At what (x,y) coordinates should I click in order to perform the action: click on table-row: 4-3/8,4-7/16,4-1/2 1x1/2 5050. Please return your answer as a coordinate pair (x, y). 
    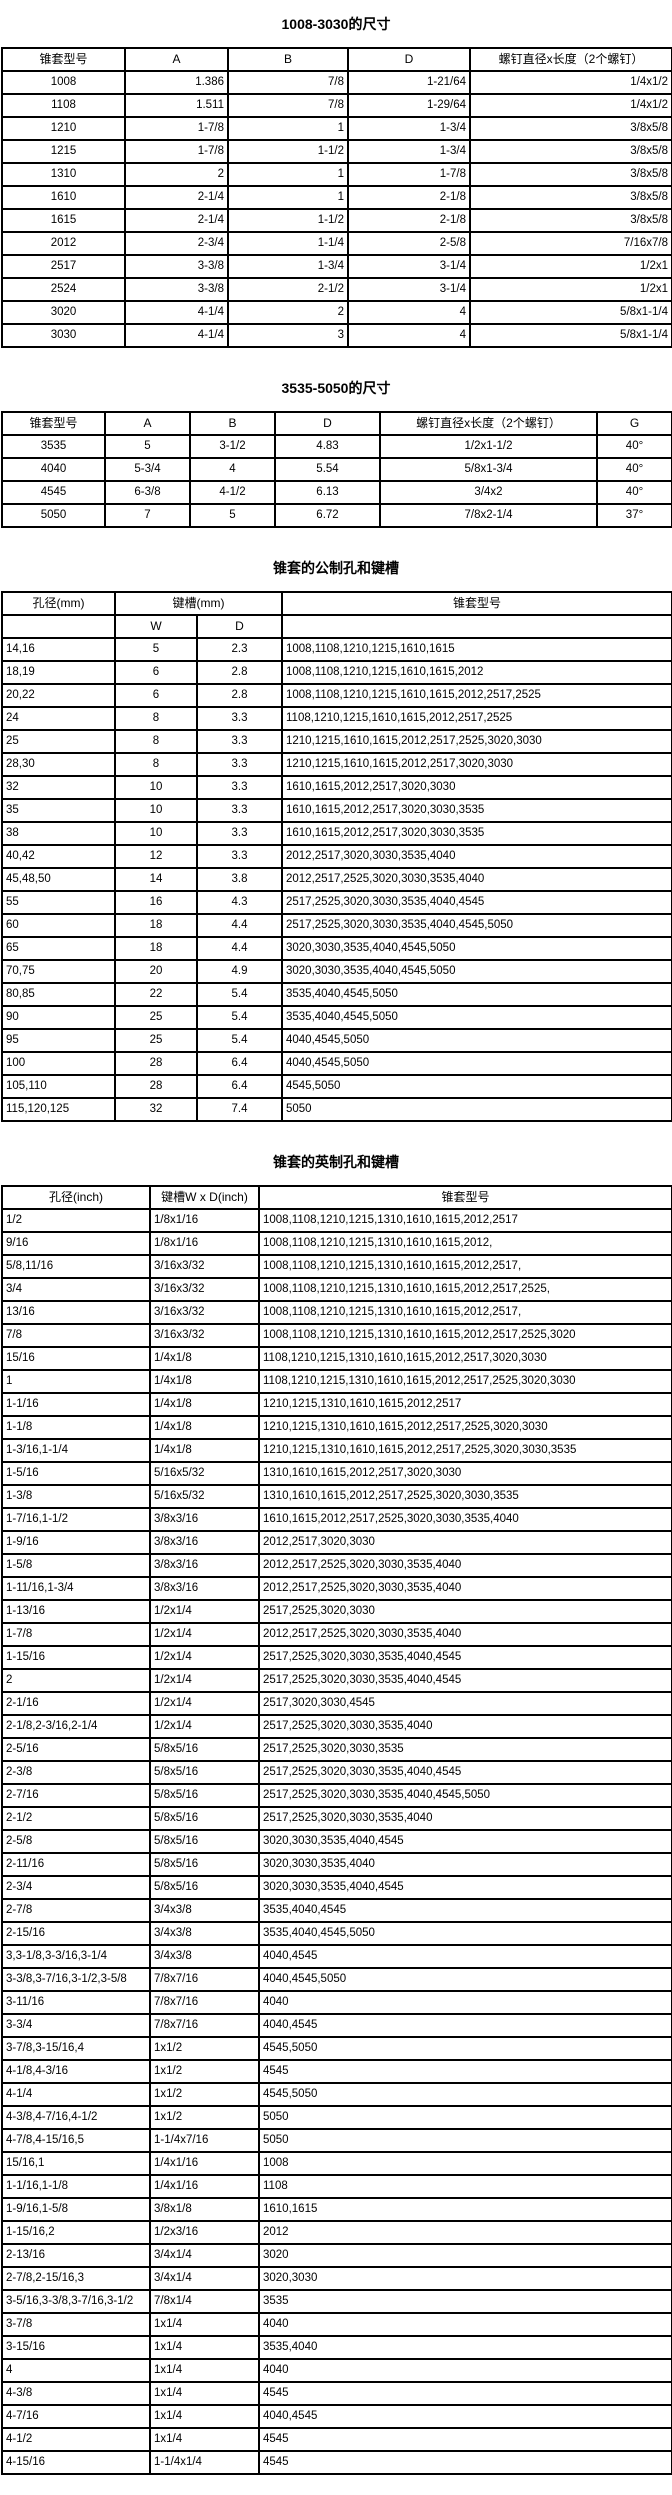
    Looking at the image, I should click on (336, 2117).